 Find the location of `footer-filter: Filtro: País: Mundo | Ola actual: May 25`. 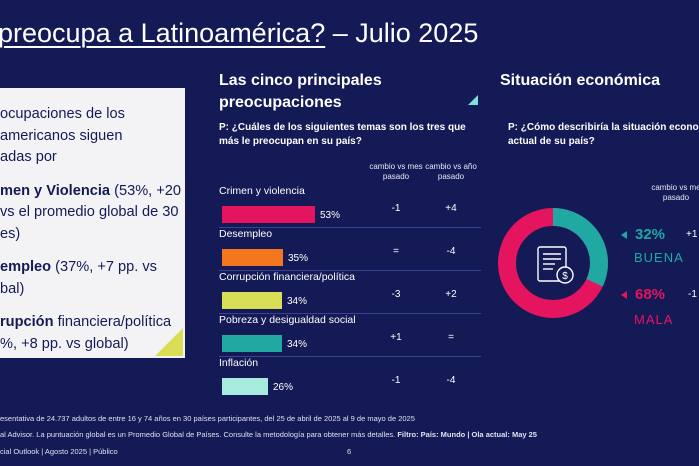

footer-filter: Filtro: País: Mundo | Ola actual: May 25 is located at coordinates (467, 434).